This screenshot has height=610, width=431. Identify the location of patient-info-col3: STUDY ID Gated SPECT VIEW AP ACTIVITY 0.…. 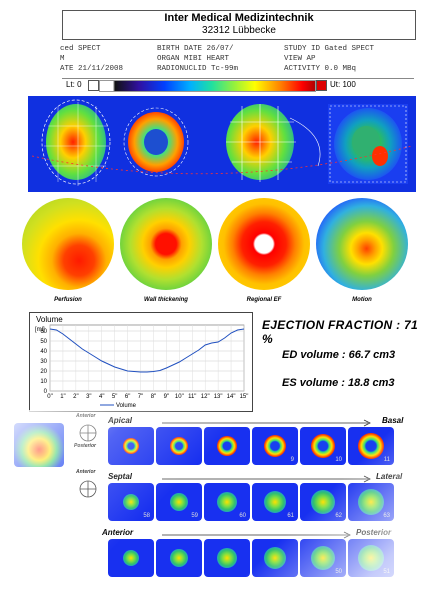
(329, 59).